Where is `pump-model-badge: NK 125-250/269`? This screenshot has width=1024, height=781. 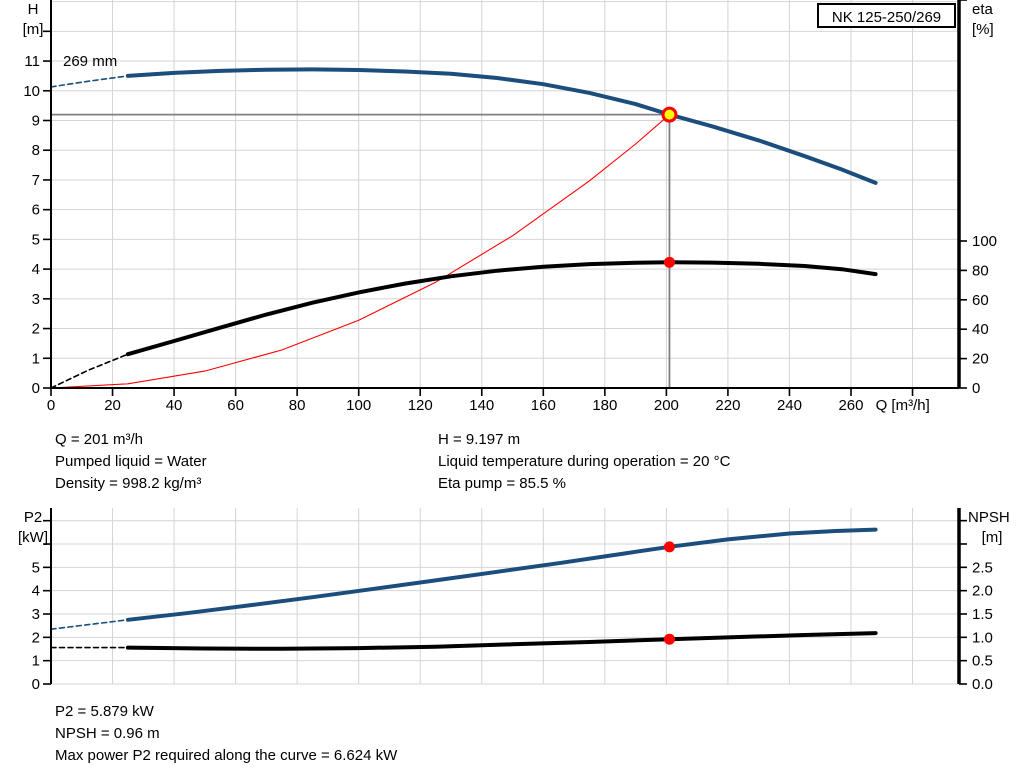
pump-model-badge: NK 125-250/269 is located at coordinates (886, 15).